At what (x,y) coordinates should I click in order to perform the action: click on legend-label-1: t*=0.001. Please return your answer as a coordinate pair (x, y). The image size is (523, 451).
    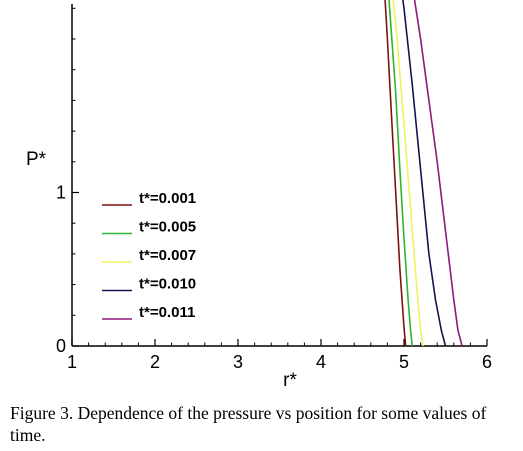
    Looking at the image, I should click on (167, 198).